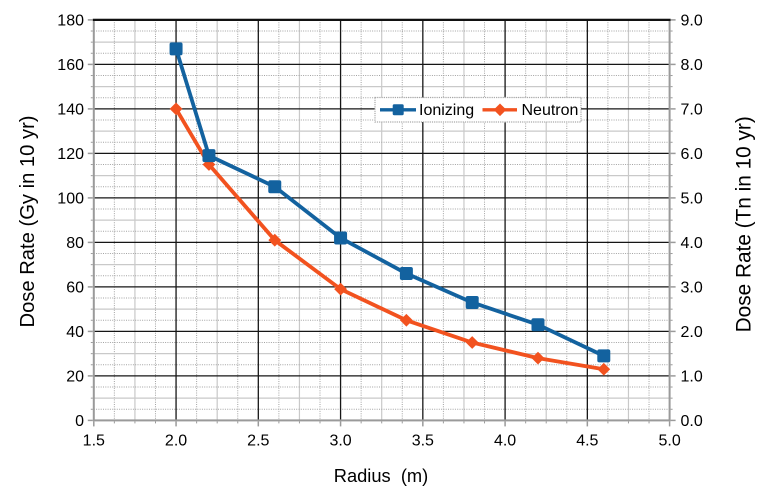  What do you see at coordinates (75, 376) in the screenshot?
I see `svg-text: 20` at bounding box center [75, 376].